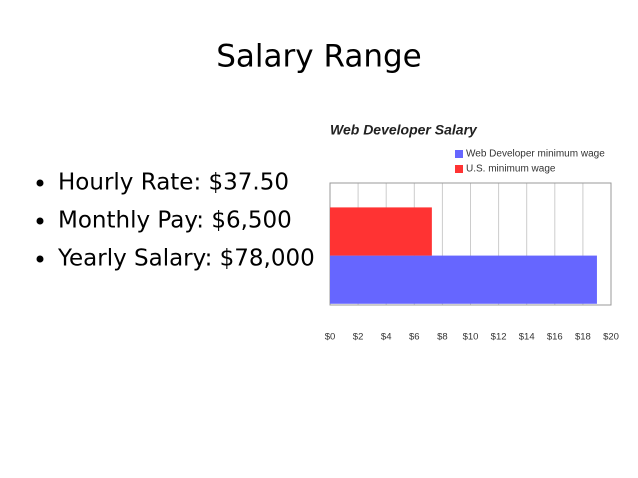 Image resolution: width=638 pixels, height=478 pixels. I want to click on x-tick-label: $6, so click(414, 337).